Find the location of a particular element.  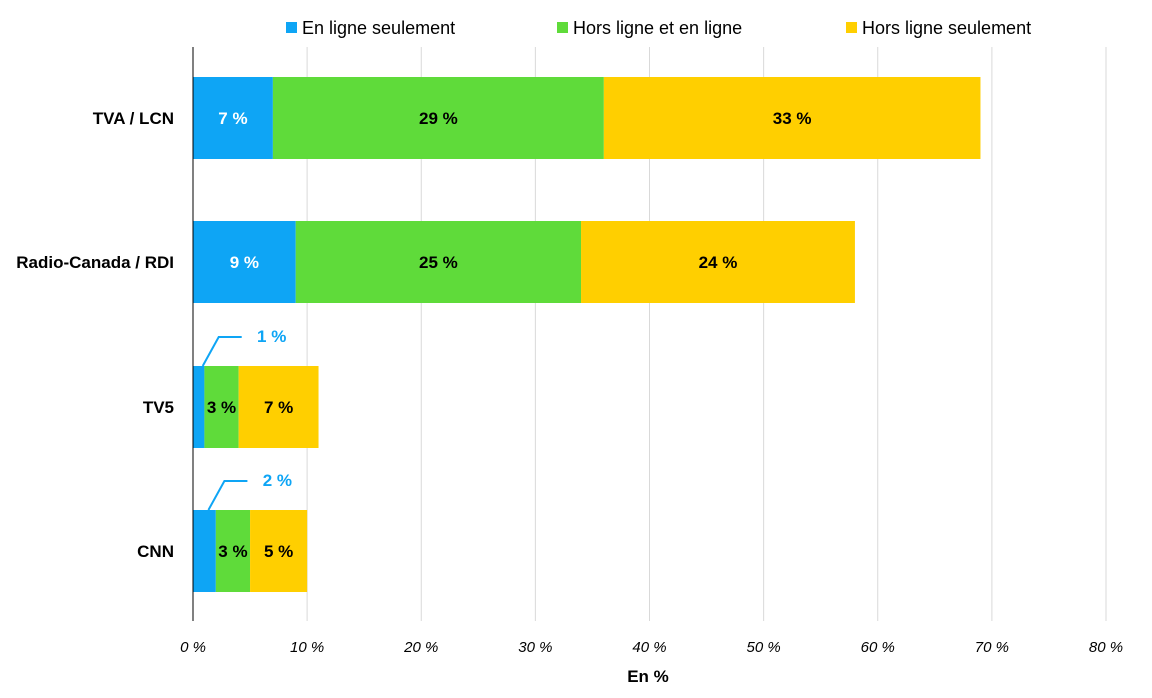

callout-data-label: 2 % is located at coordinates (277, 480).